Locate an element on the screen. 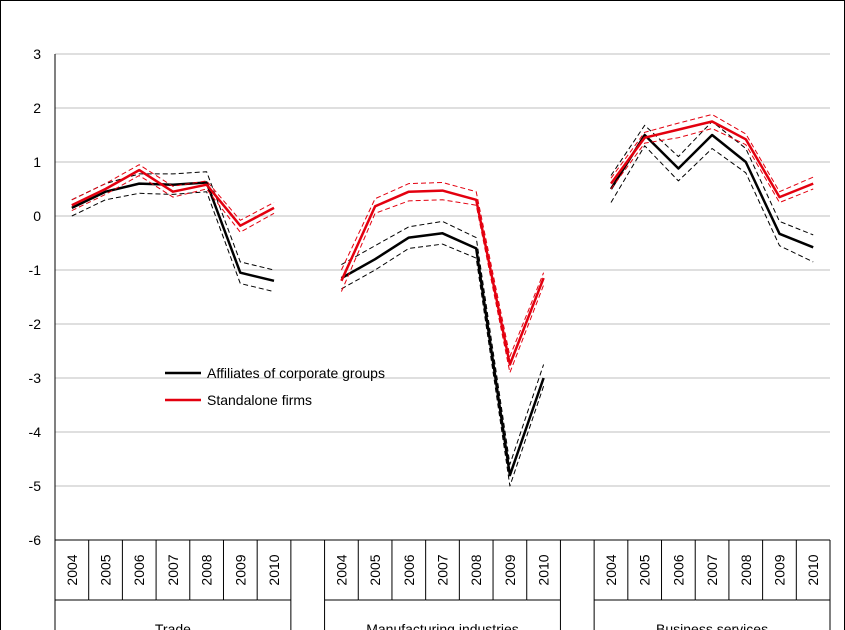 Image resolution: width=845 pixels, height=630 pixels. group-label: Business services is located at coordinates (712, 625).